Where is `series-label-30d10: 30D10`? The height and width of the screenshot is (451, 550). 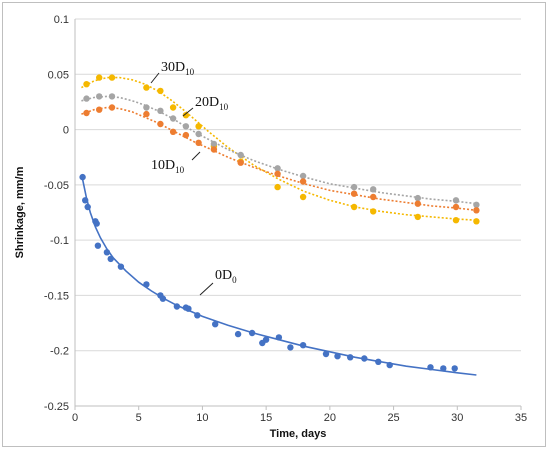
series-label-30d10: 30D10 is located at coordinates (178, 68).